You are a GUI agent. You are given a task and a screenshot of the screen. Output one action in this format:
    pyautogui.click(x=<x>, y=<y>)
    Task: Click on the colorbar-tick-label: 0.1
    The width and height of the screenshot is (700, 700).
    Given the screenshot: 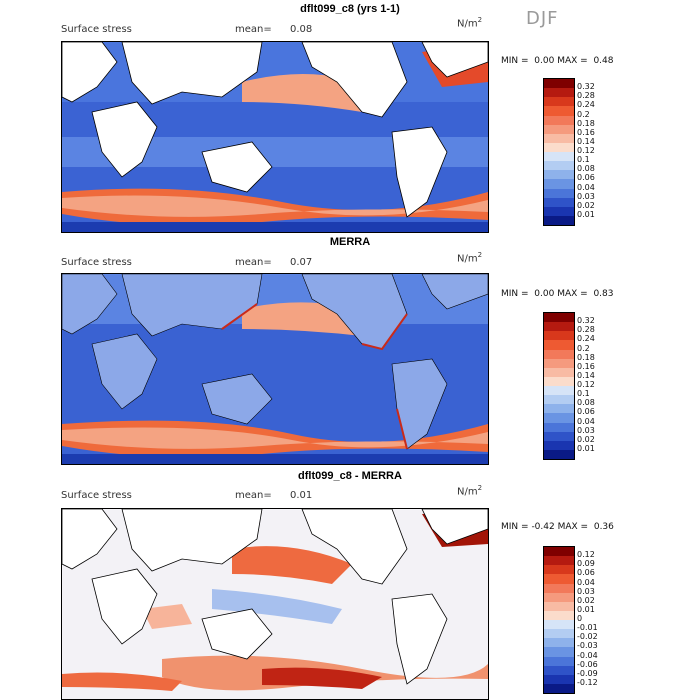 What is the action you would take?
    pyautogui.click(x=583, y=160)
    